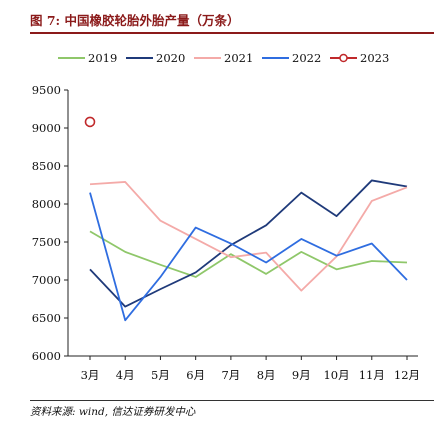  I want to click on y-tick-label: 6000, so click(46, 356).